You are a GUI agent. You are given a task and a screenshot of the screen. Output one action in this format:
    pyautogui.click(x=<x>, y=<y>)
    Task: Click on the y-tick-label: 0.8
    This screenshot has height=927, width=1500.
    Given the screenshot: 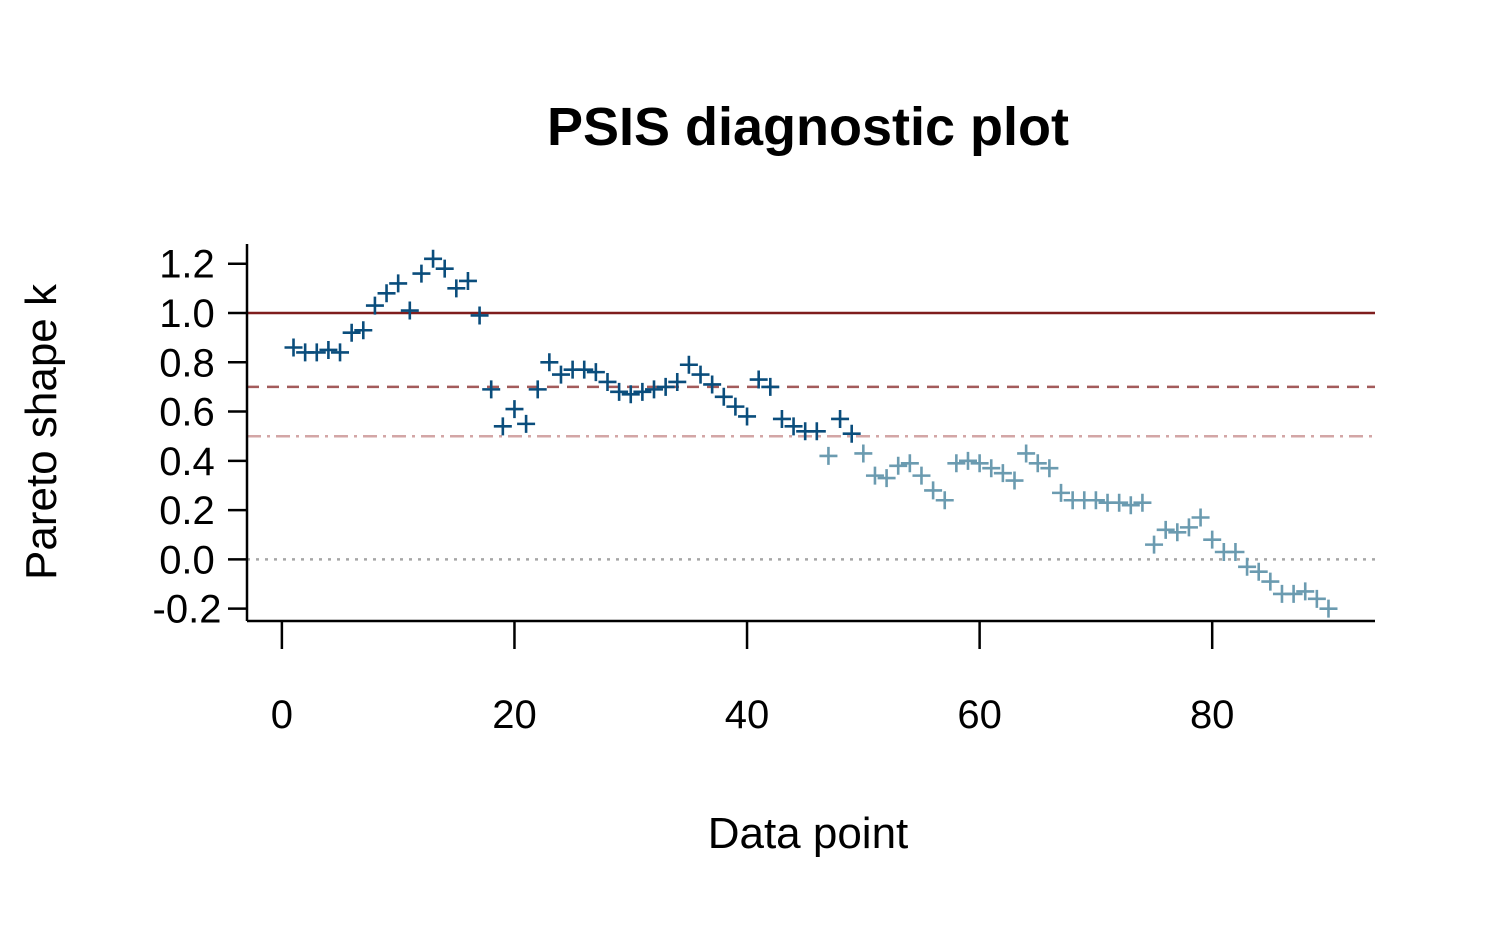 What is the action you would take?
    pyautogui.click(x=187, y=363)
    